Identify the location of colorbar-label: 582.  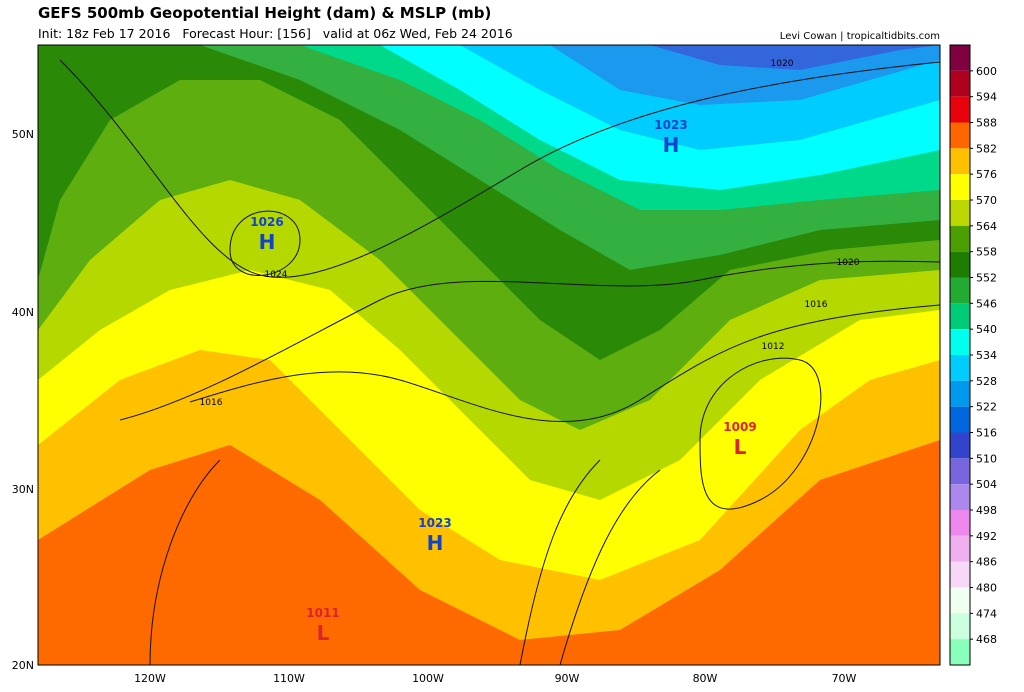
(986, 148).